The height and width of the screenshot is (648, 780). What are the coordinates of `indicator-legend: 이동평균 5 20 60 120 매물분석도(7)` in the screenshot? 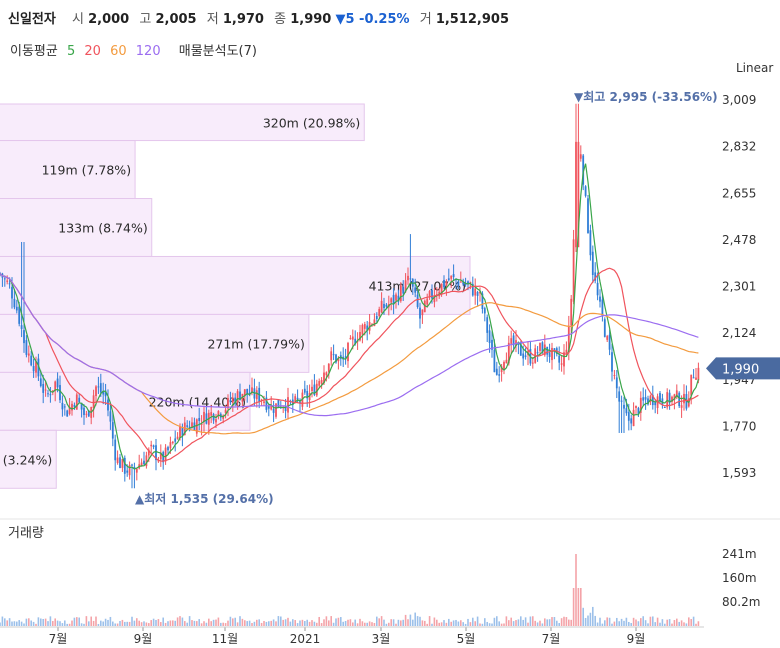 It's located at (136, 49).